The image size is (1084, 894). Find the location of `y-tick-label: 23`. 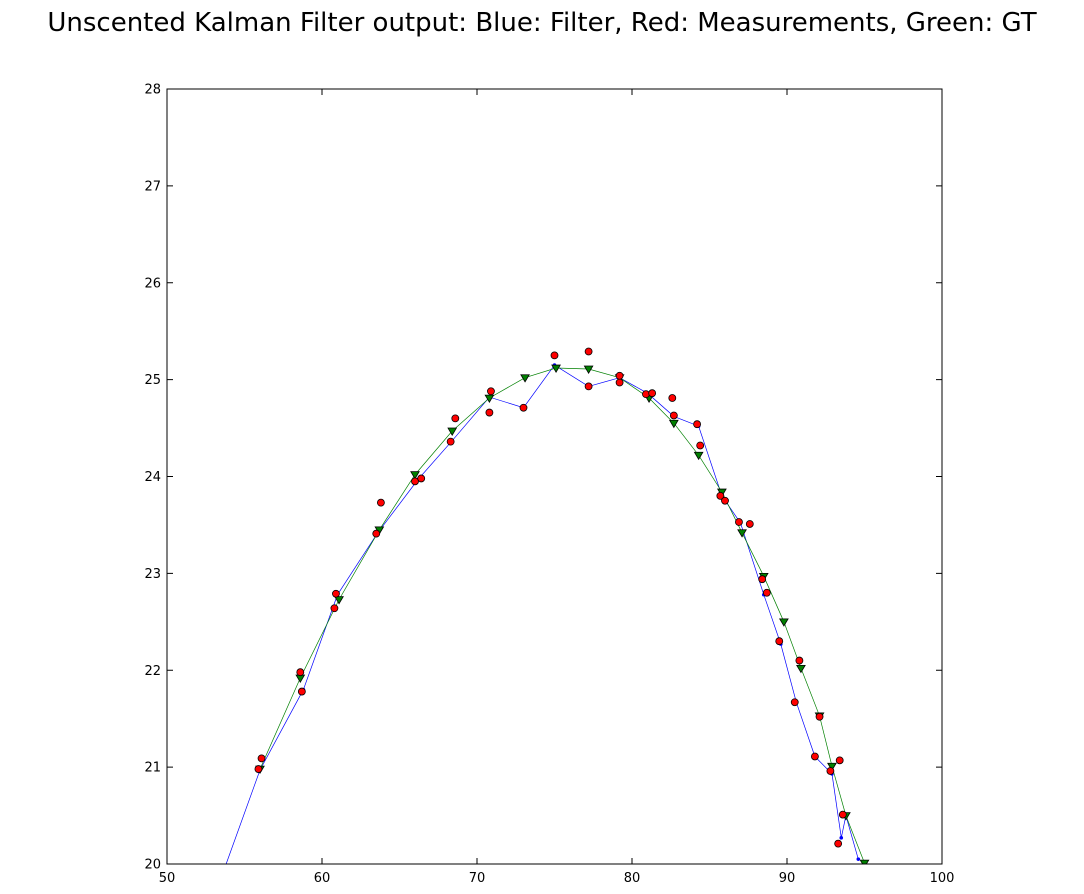

y-tick-label: 23 is located at coordinates (152, 574).